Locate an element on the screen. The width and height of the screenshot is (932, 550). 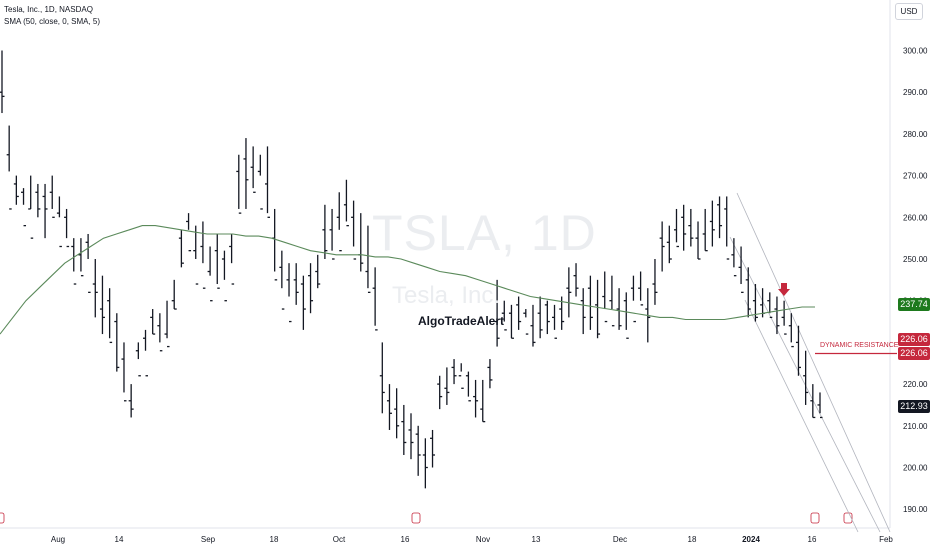
y-tick-label: 300.00 is located at coordinates (915, 51).